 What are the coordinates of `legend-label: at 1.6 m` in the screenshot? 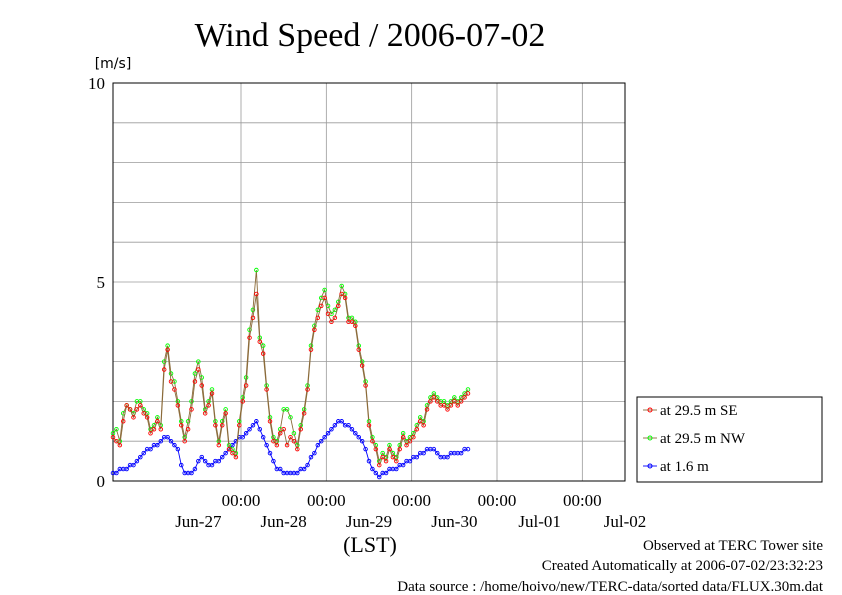 It's located at (684, 467).